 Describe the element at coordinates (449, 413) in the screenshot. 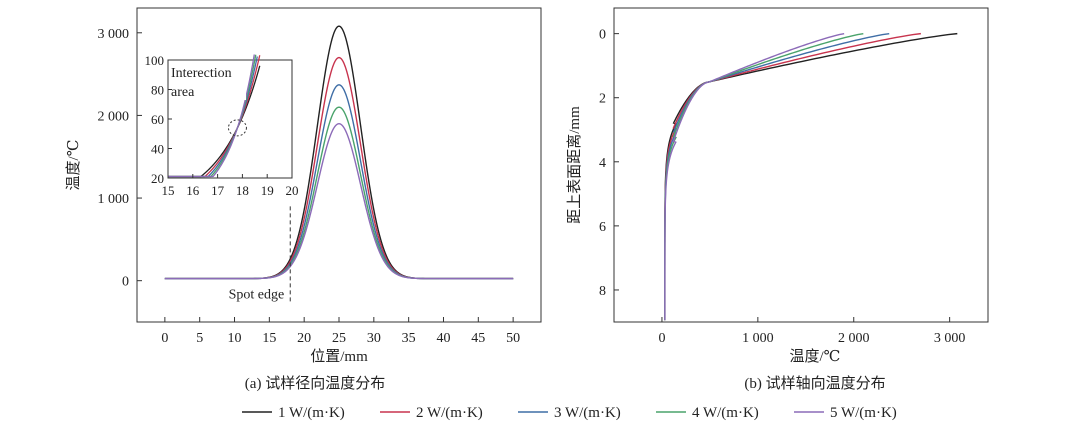

I see `legend-label-2: 2 W/(m·K)` at that location.